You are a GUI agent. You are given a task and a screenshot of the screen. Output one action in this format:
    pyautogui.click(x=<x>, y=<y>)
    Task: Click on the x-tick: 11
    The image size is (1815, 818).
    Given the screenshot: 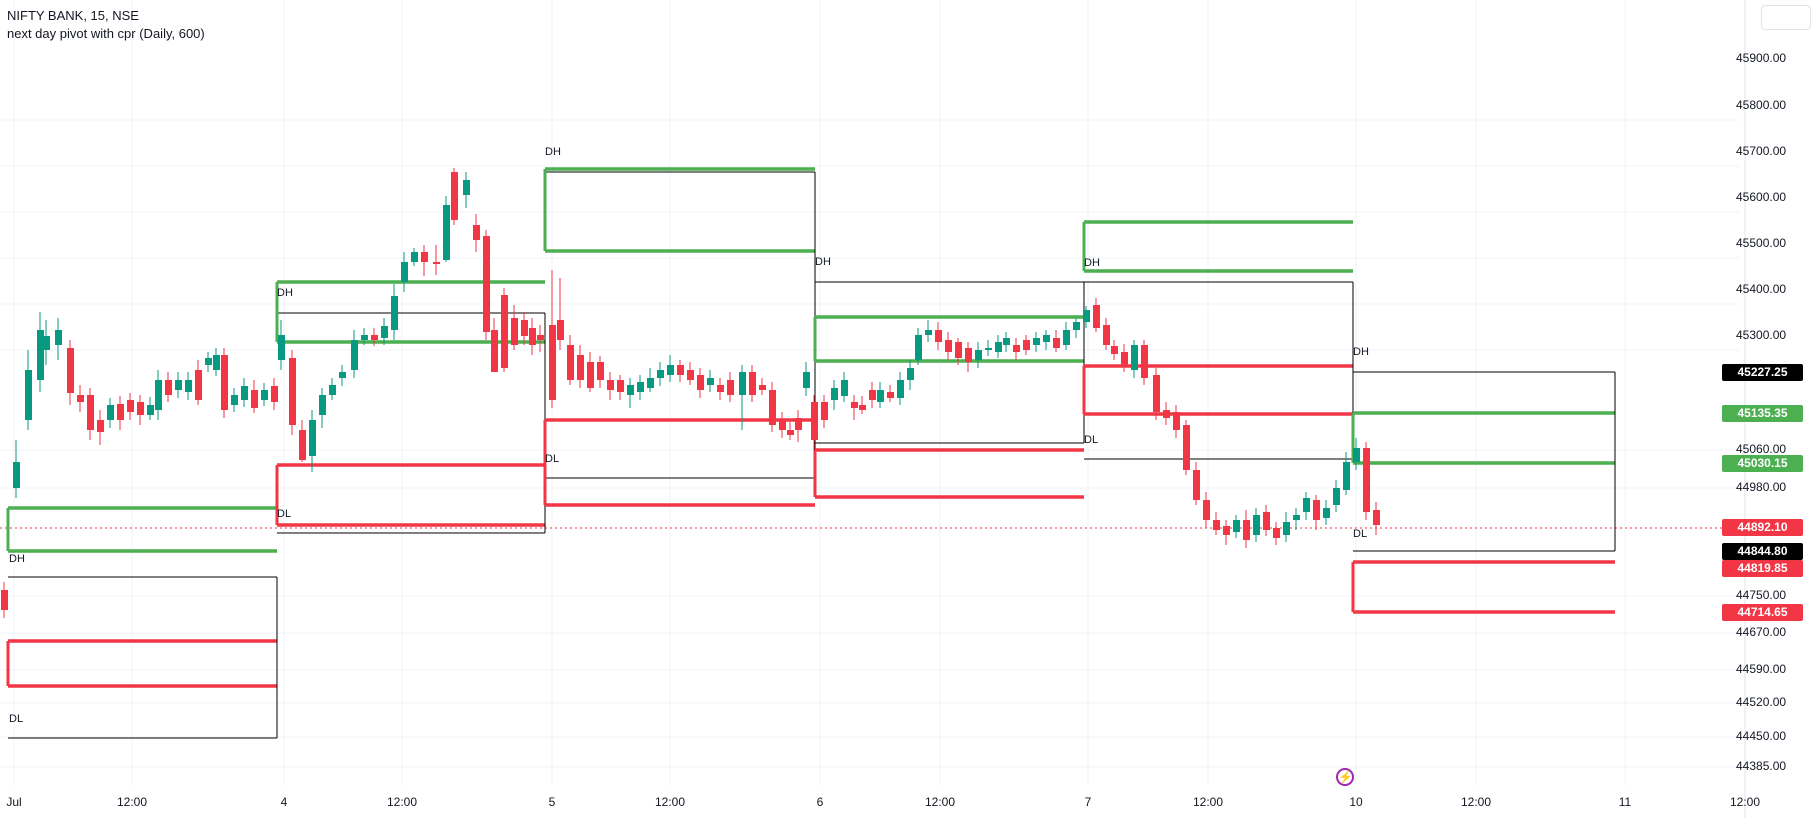 What is the action you would take?
    pyautogui.click(x=1625, y=802)
    